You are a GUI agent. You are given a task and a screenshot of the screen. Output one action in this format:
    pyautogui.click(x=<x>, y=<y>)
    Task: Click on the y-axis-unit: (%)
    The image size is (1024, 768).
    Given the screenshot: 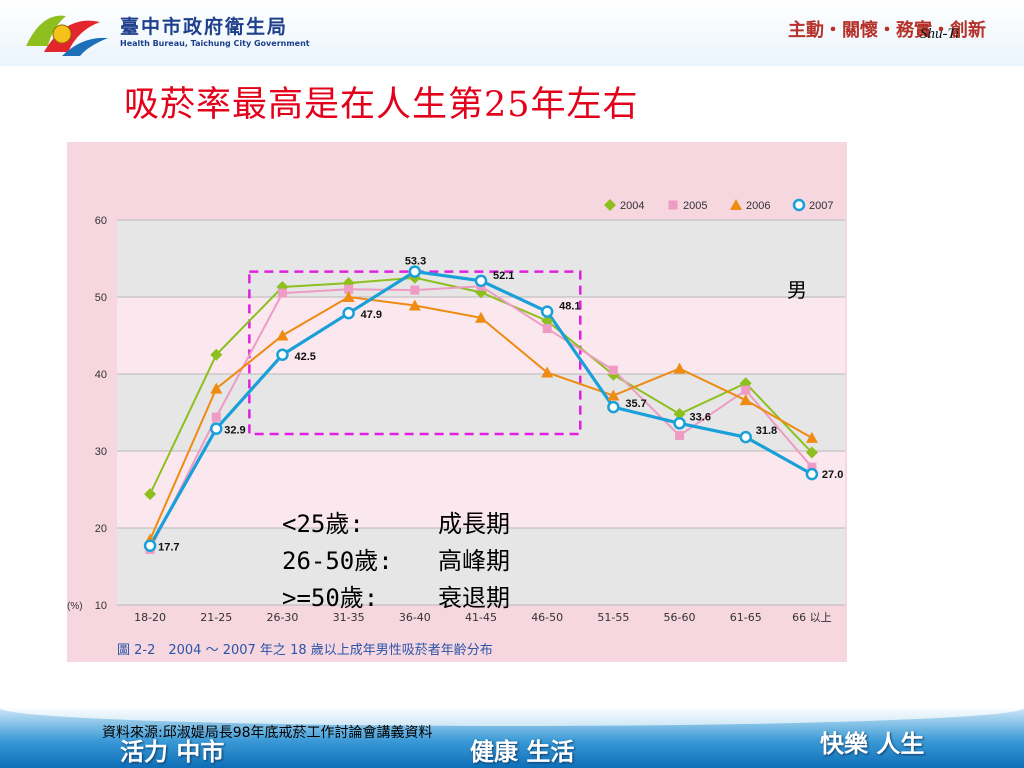 What is the action you would take?
    pyautogui.click(x=75, y=606)
    